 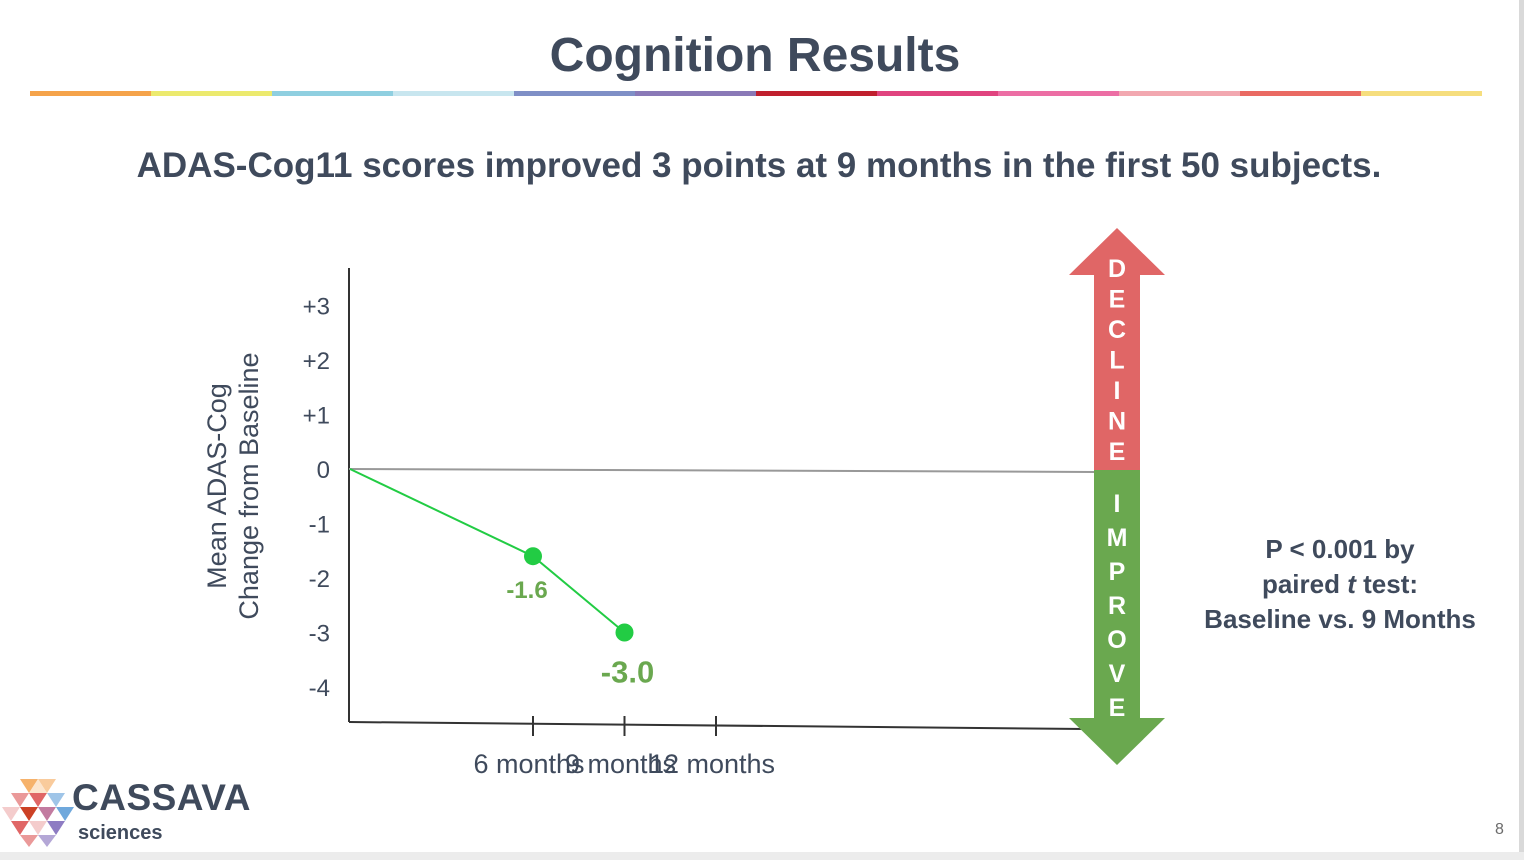 I want to click on title-color-bar, so click(x=756, y=93).